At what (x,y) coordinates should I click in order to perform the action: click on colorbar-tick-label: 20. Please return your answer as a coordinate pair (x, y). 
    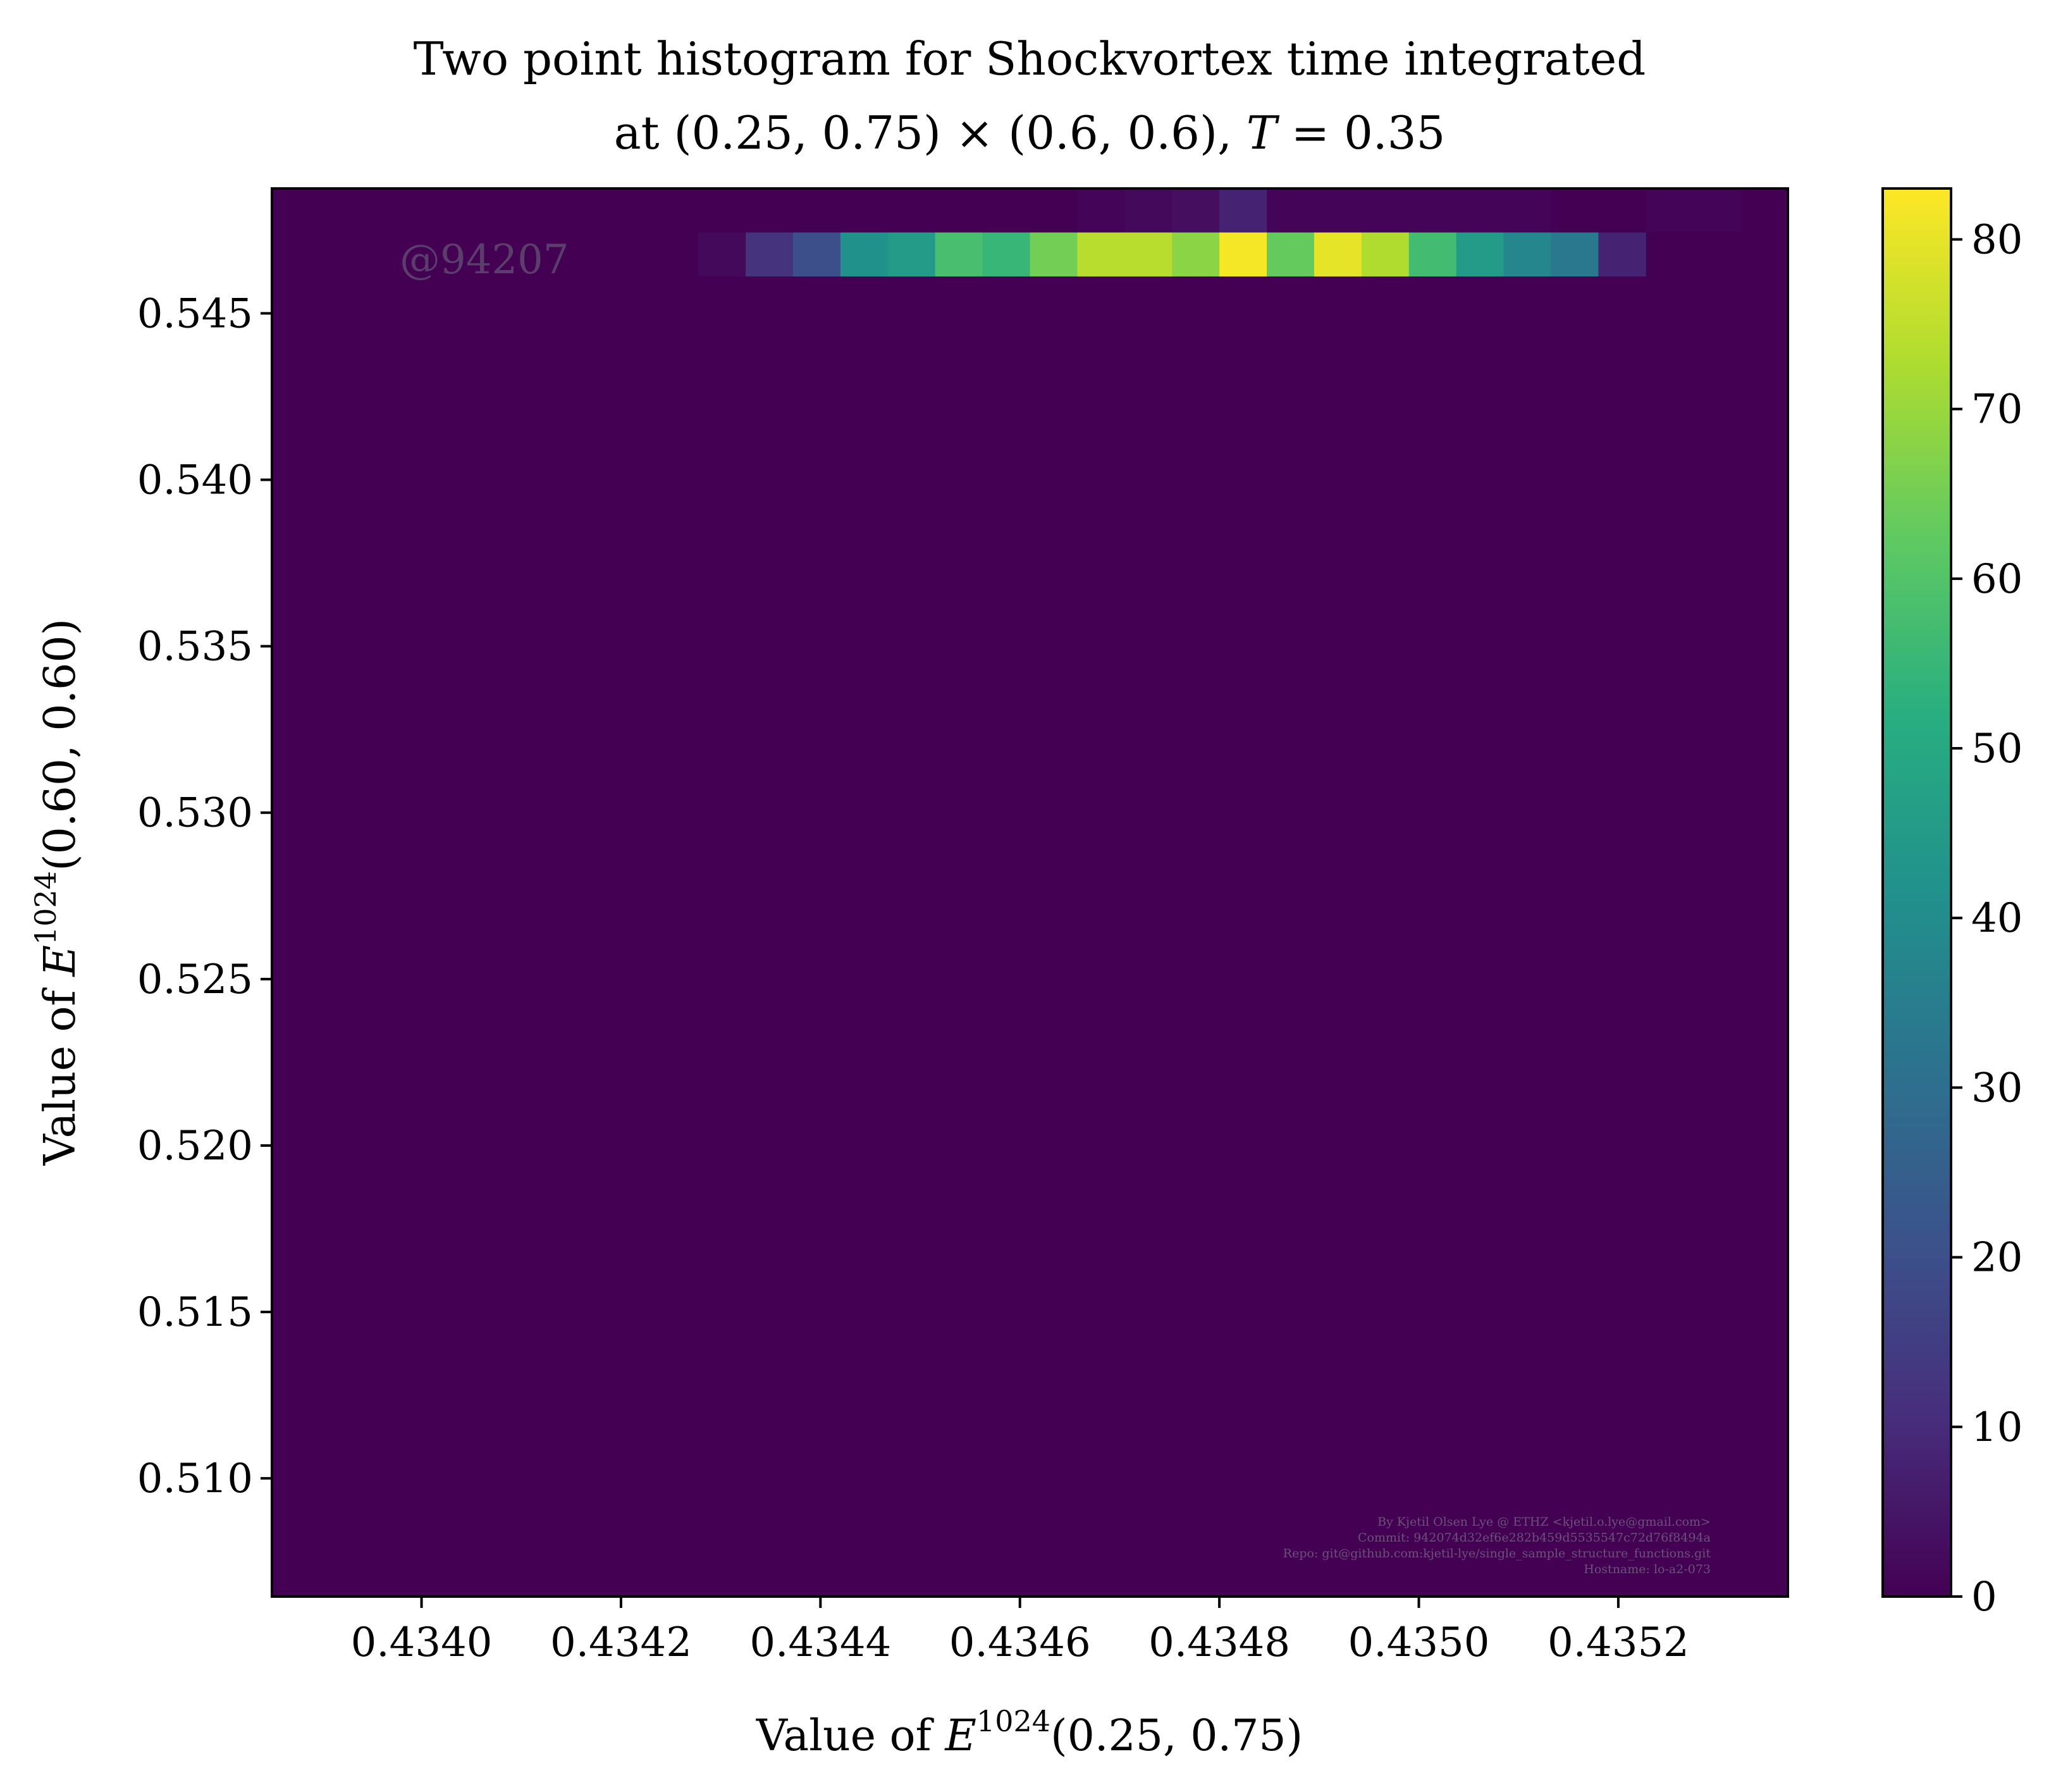
    Looking at the image, I should click on (1996, 1258).